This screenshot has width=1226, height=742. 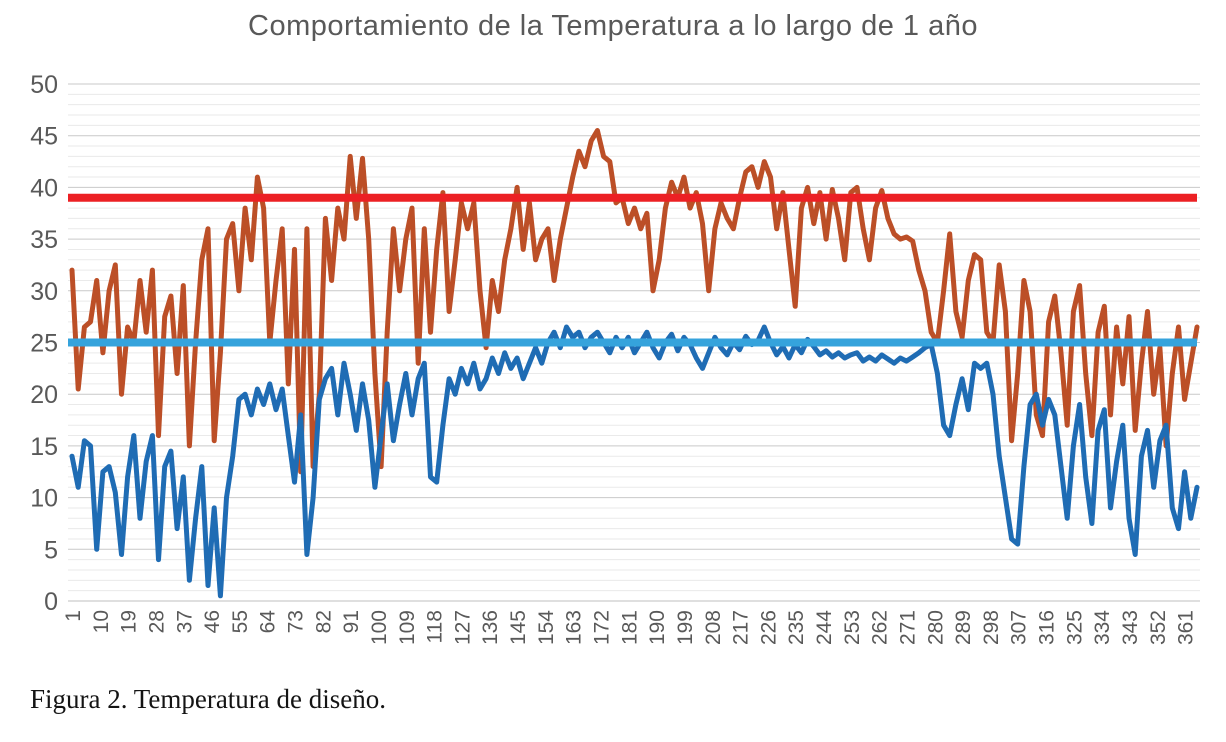 What do you see at coordinates (379, 627) in the screenshot?
I see `x-tick-label: 100` at bounding box center [379, 627].